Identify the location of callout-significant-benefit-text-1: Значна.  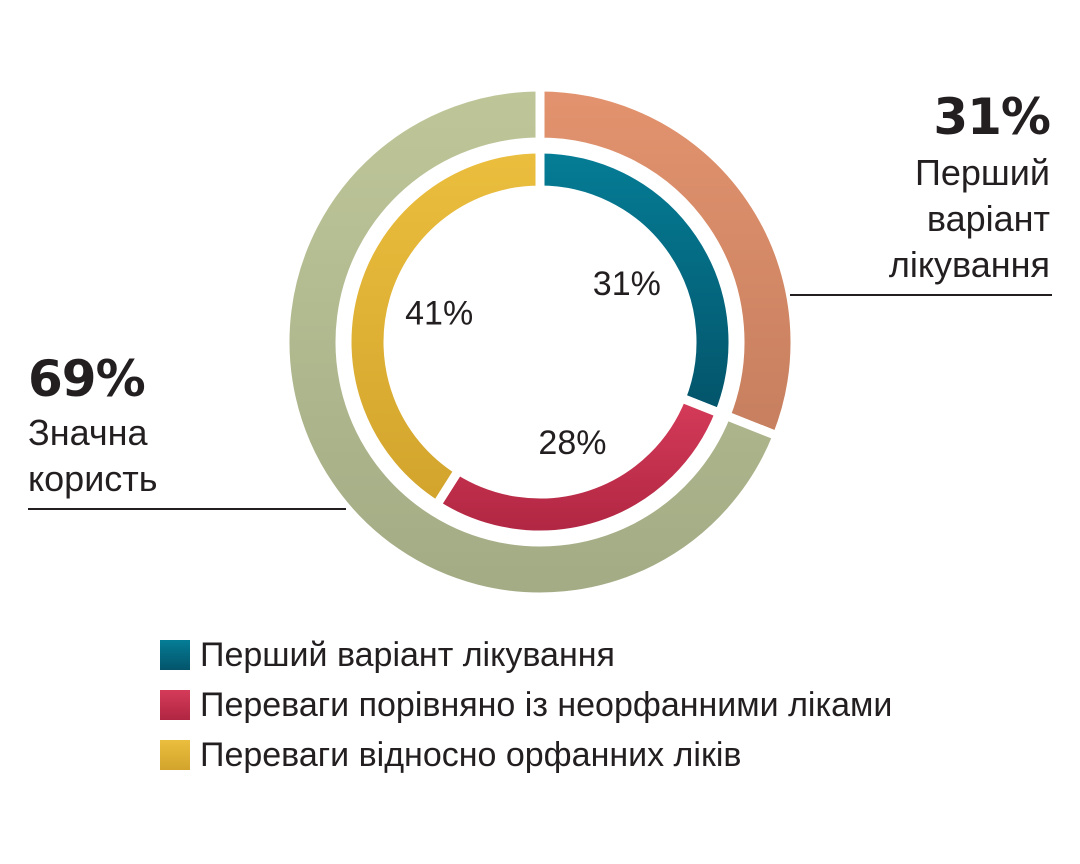
(88, 432).